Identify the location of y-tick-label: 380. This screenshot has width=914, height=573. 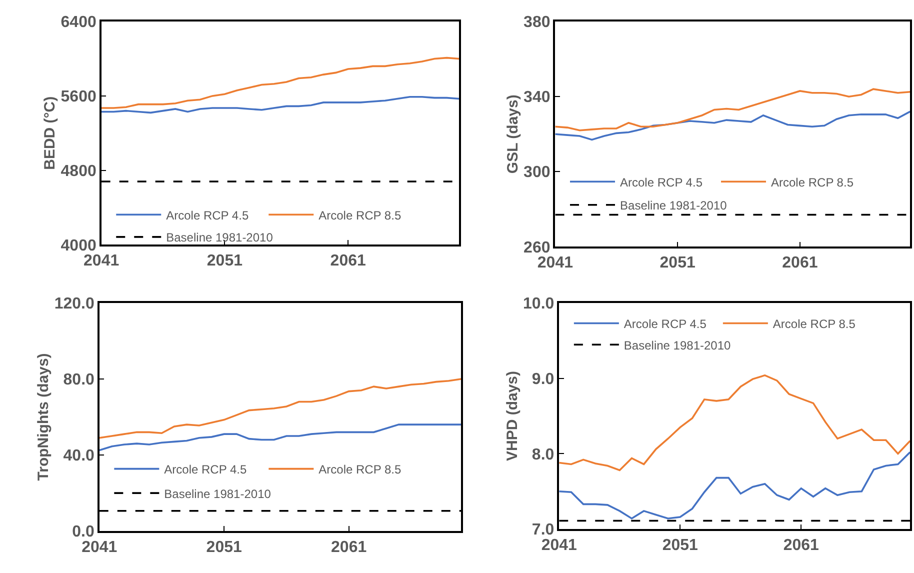
(537, 23).